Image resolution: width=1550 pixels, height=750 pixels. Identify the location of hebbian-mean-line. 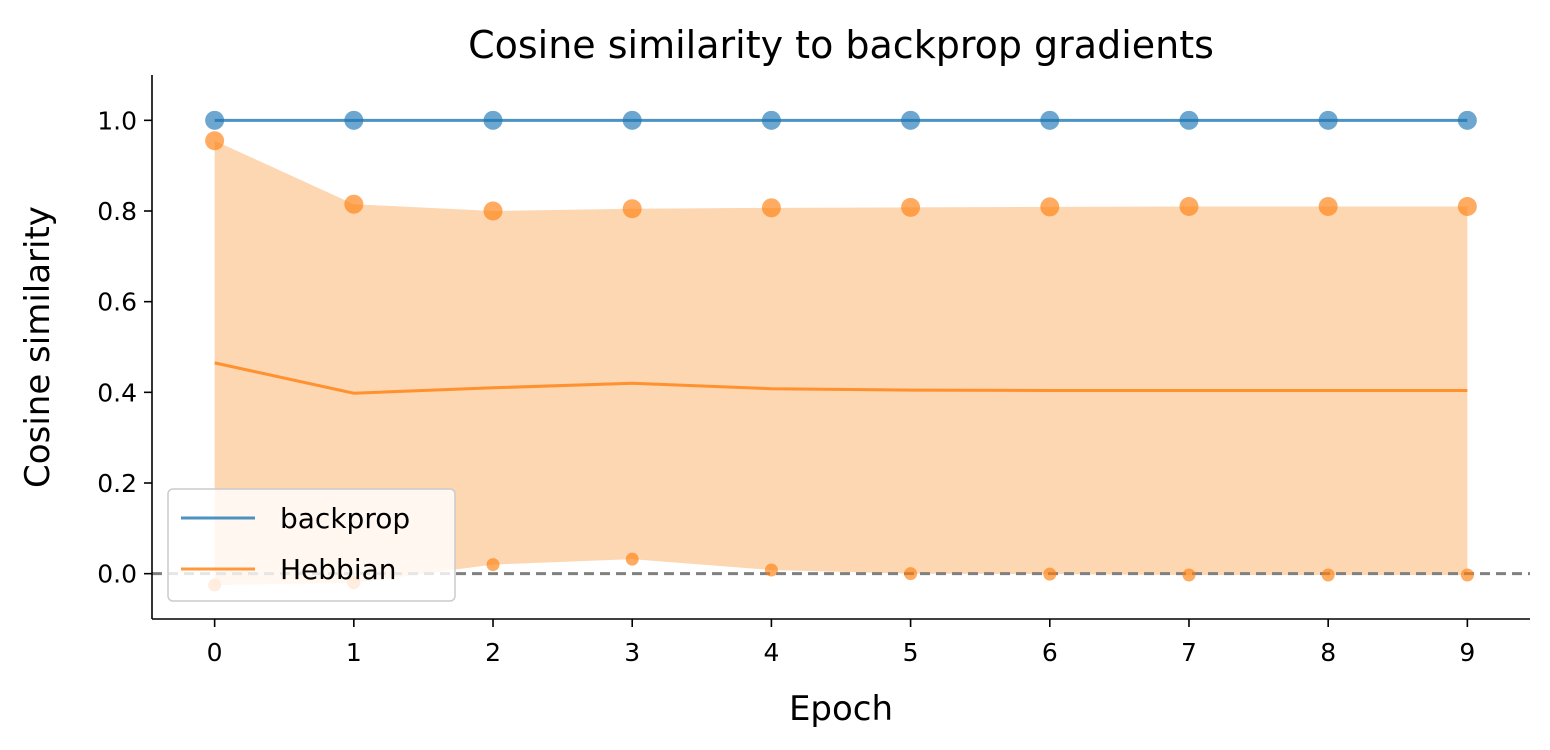
(841, 378).